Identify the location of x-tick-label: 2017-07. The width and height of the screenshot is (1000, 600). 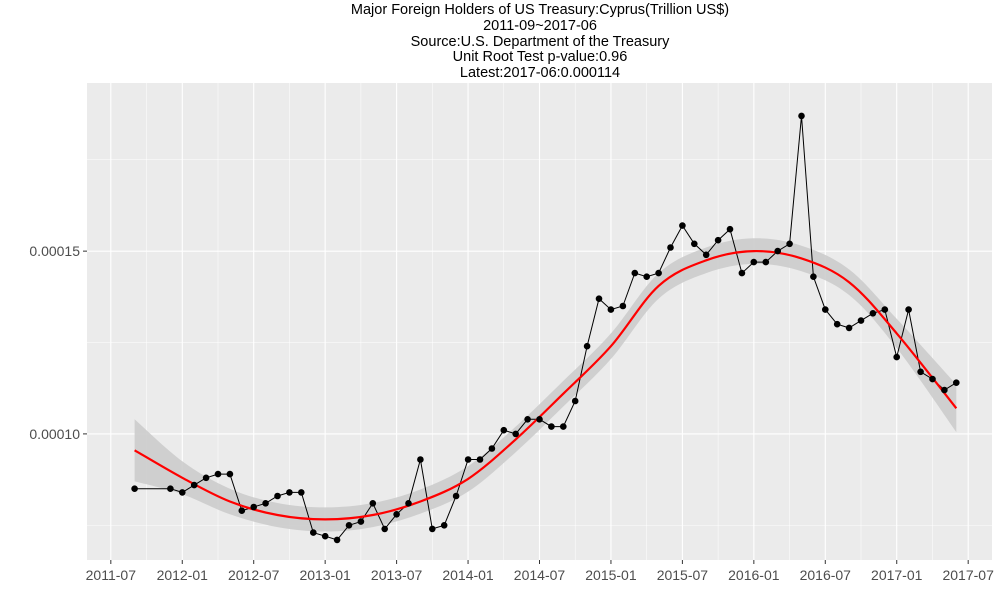
(968, 575).